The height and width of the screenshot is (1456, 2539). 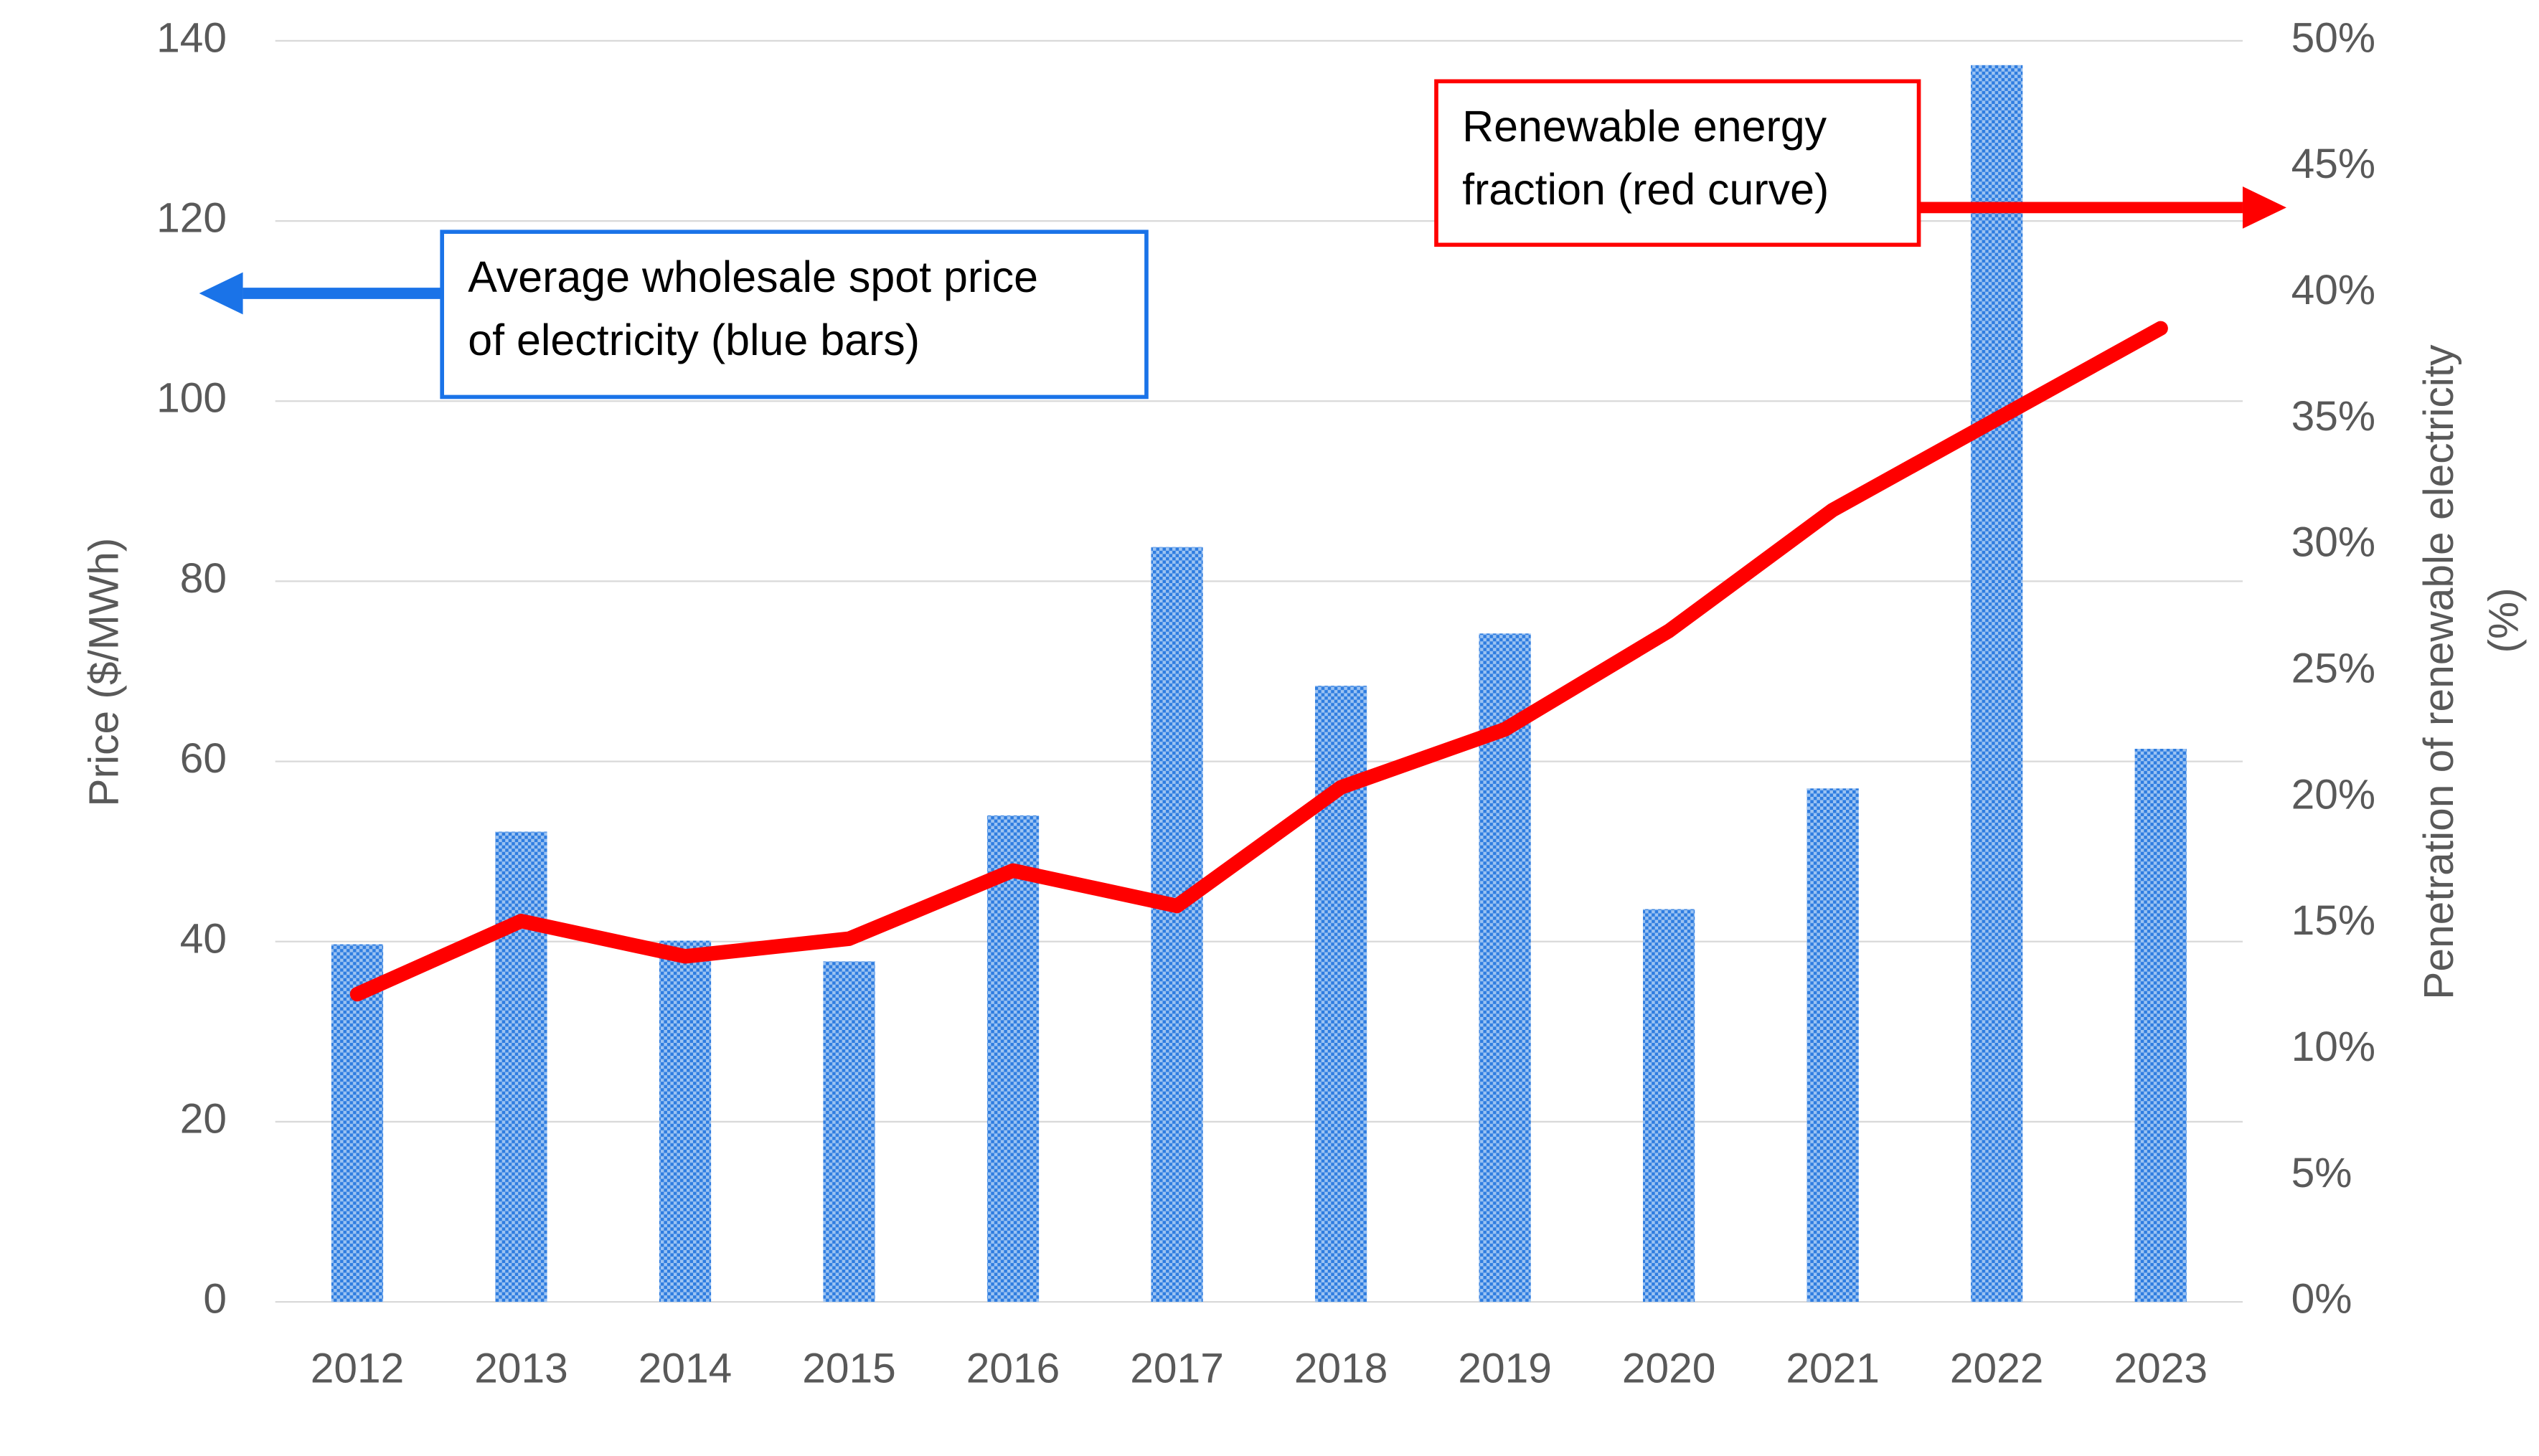 I want to click on y2-tick-label: 30%, so click(x=2333, y=542).